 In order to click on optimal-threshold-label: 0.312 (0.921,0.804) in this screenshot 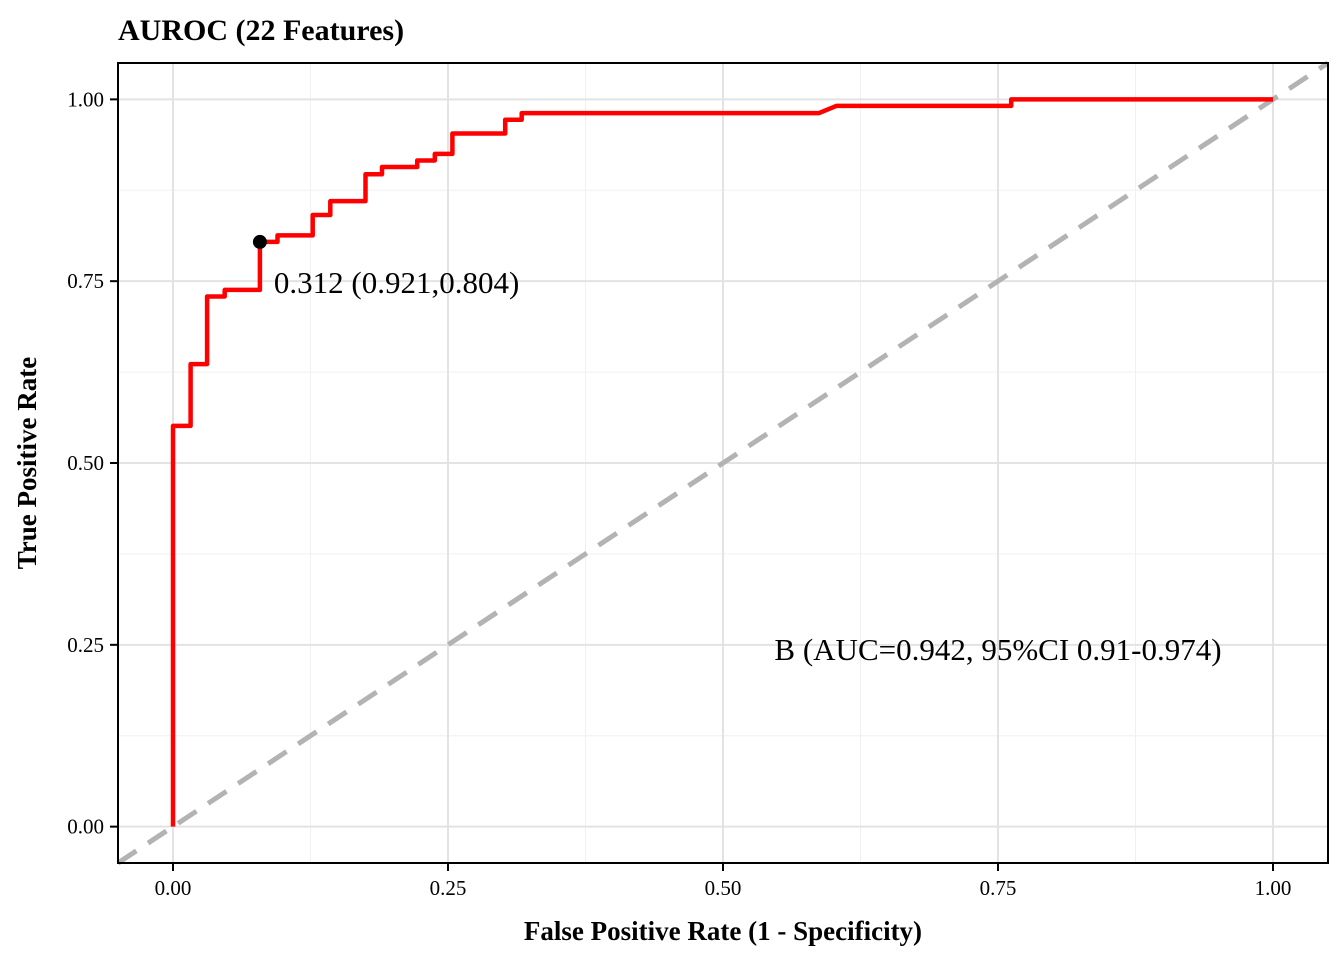, I will do `click(396, 282)`.